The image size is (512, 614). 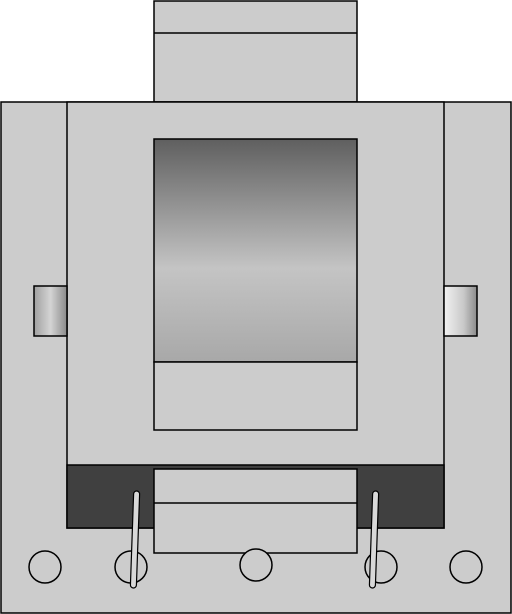 What do you see at coordinates (255, 250) in the screenshot?
I see `shaded-window` at bounding box center [255, 250].